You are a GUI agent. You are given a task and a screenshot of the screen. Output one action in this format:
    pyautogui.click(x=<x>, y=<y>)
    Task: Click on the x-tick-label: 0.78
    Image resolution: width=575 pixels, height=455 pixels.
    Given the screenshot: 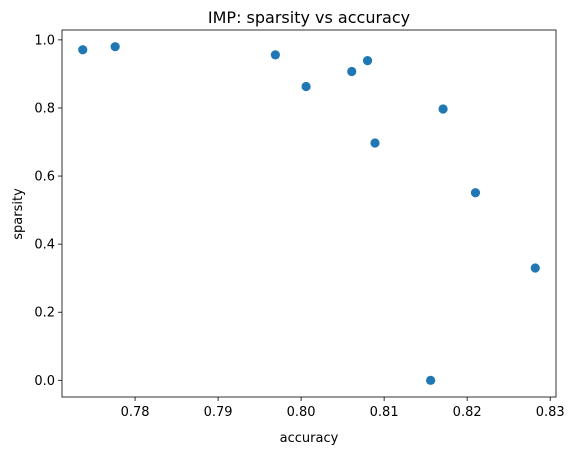 What is the action you would take?
    pyautogui.click(x=135, y=412)
    